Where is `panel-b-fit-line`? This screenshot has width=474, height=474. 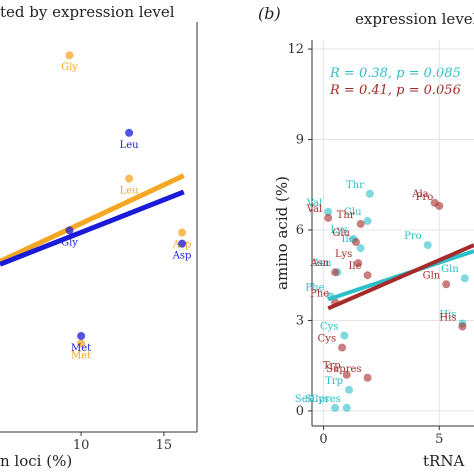
panel-b-fit-line is located at coordinates (400, 277).